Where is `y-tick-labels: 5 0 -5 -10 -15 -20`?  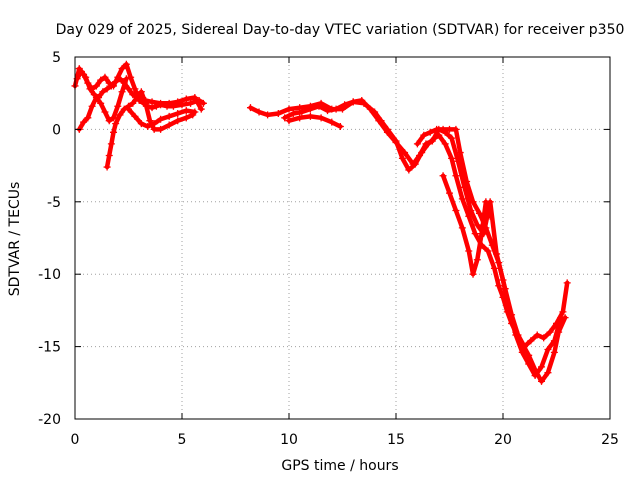 y-tick-labels: 5 0 -5 -10 -15 -20 is located at coordinates (49, 239).